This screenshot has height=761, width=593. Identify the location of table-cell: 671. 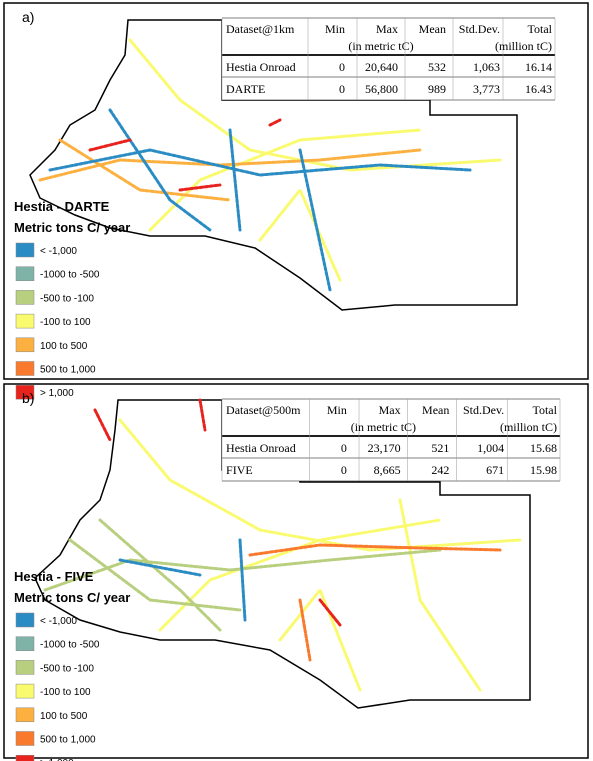
(495, 470).